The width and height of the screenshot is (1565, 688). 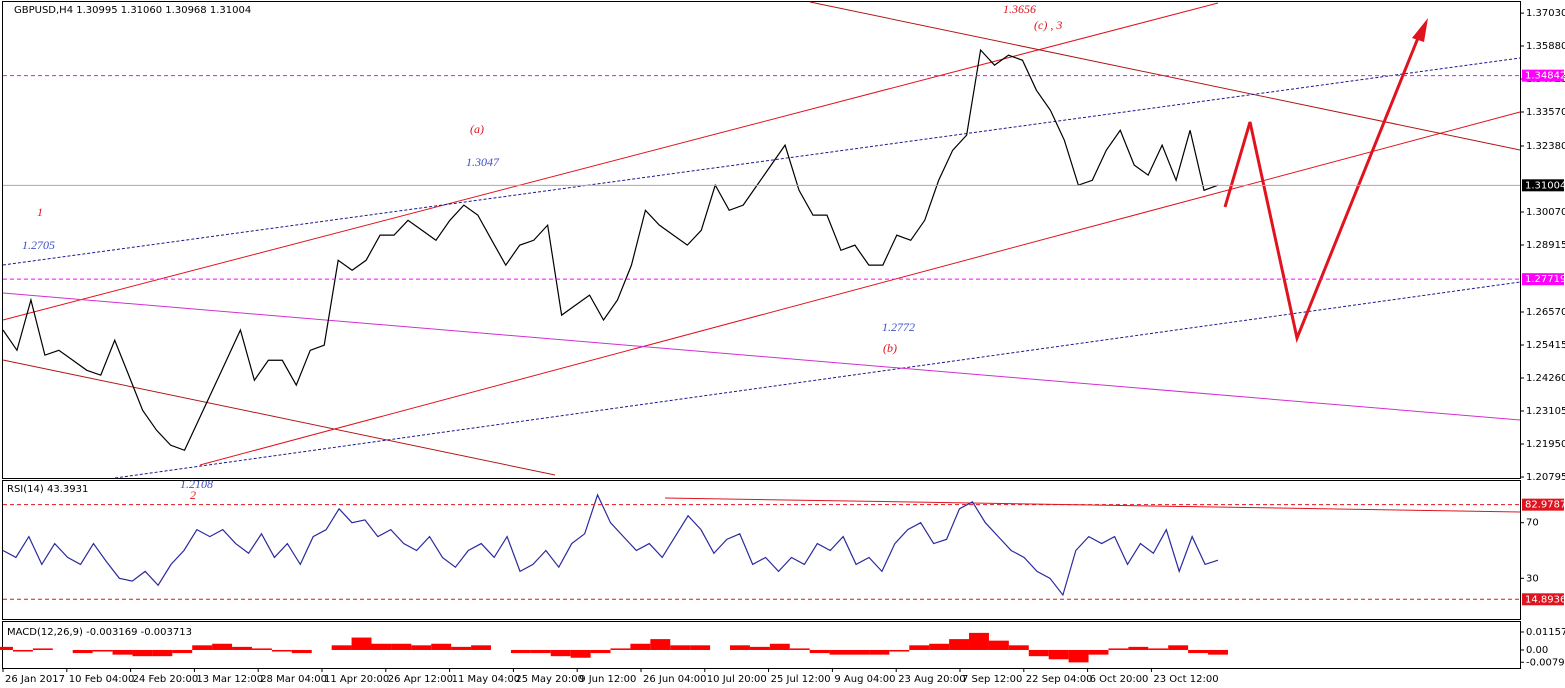 I want to click on level-label: 82.9787, so click(x=1545, y=505).